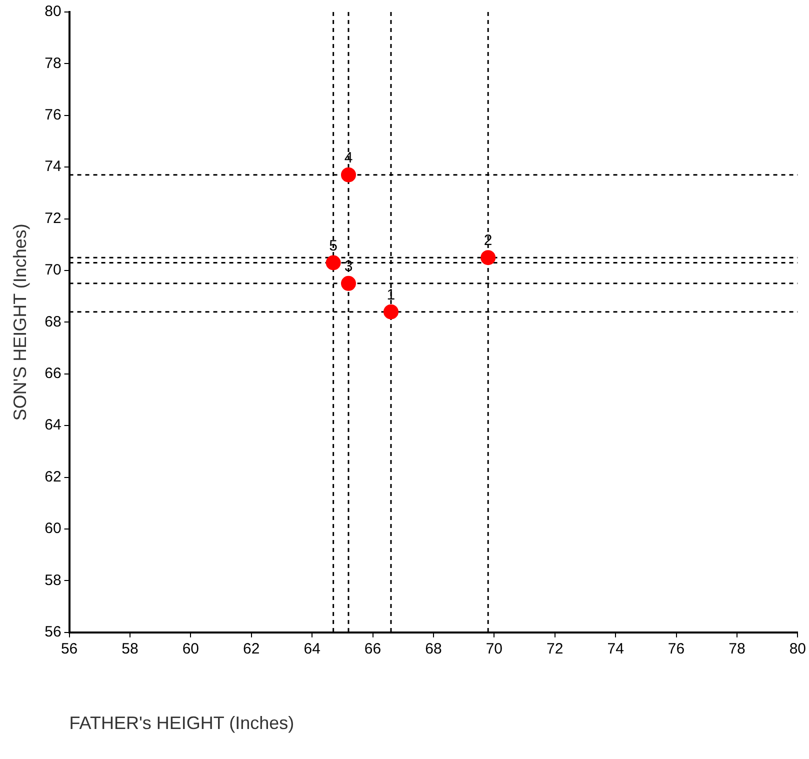 The width and height of the screenshot is (809, 759). Describe the element at coordinates (181, 723) in the screenshot. I see `x-axis-title: FATHER's HEIGHT (Inches)` at that location.